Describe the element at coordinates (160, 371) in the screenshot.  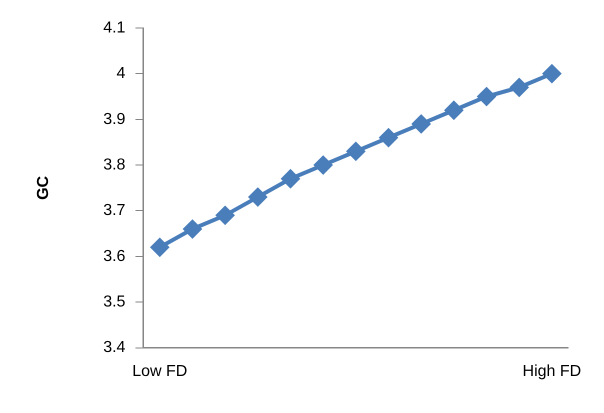
I see `x-tick-label: Low FD` at that location.